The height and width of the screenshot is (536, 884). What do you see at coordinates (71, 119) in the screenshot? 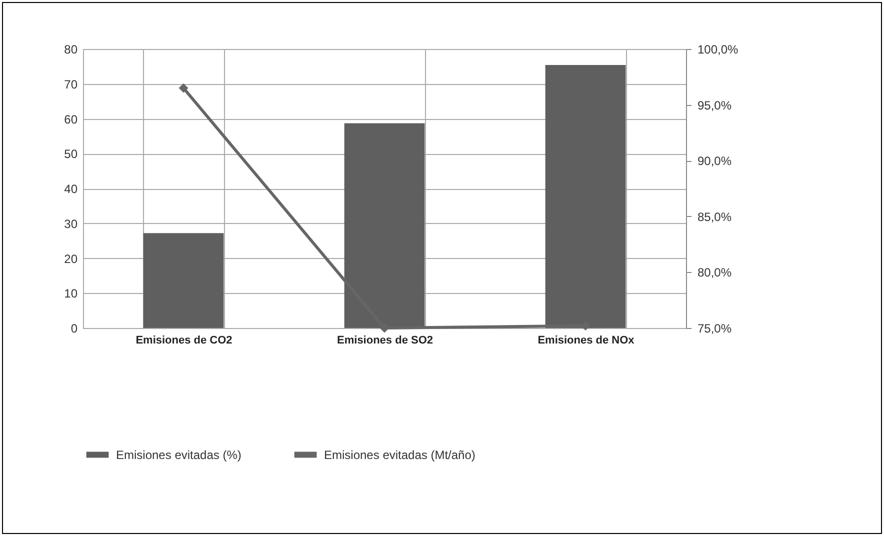
I see `y-tick-label: 60` at bounding box center [71, 119].